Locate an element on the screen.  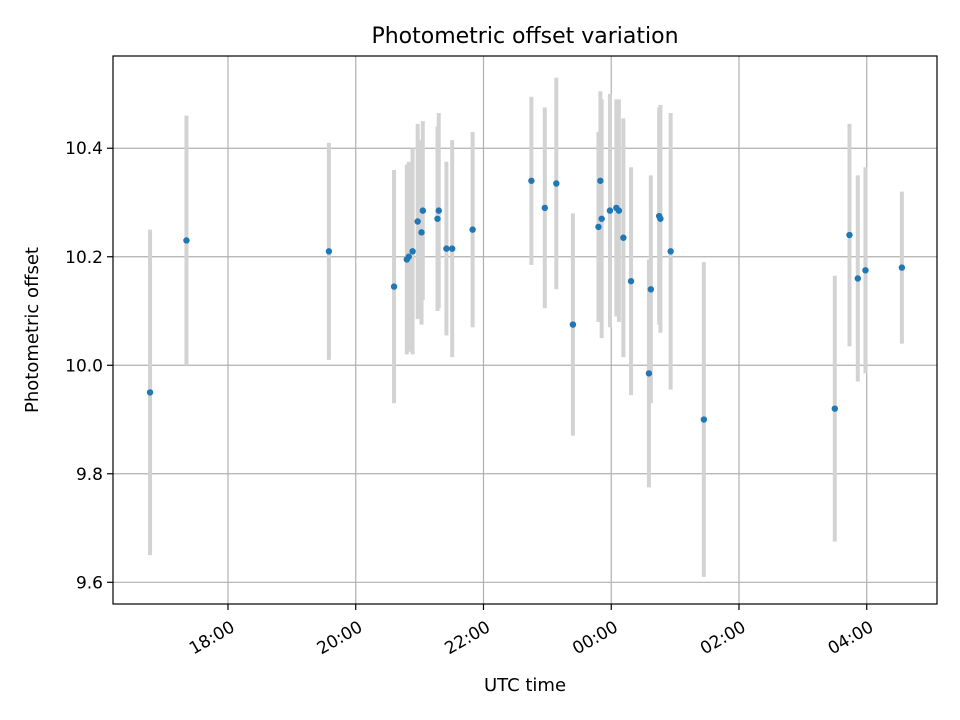
x-tick-label: 04:00 is located at coordinates (851, 638).